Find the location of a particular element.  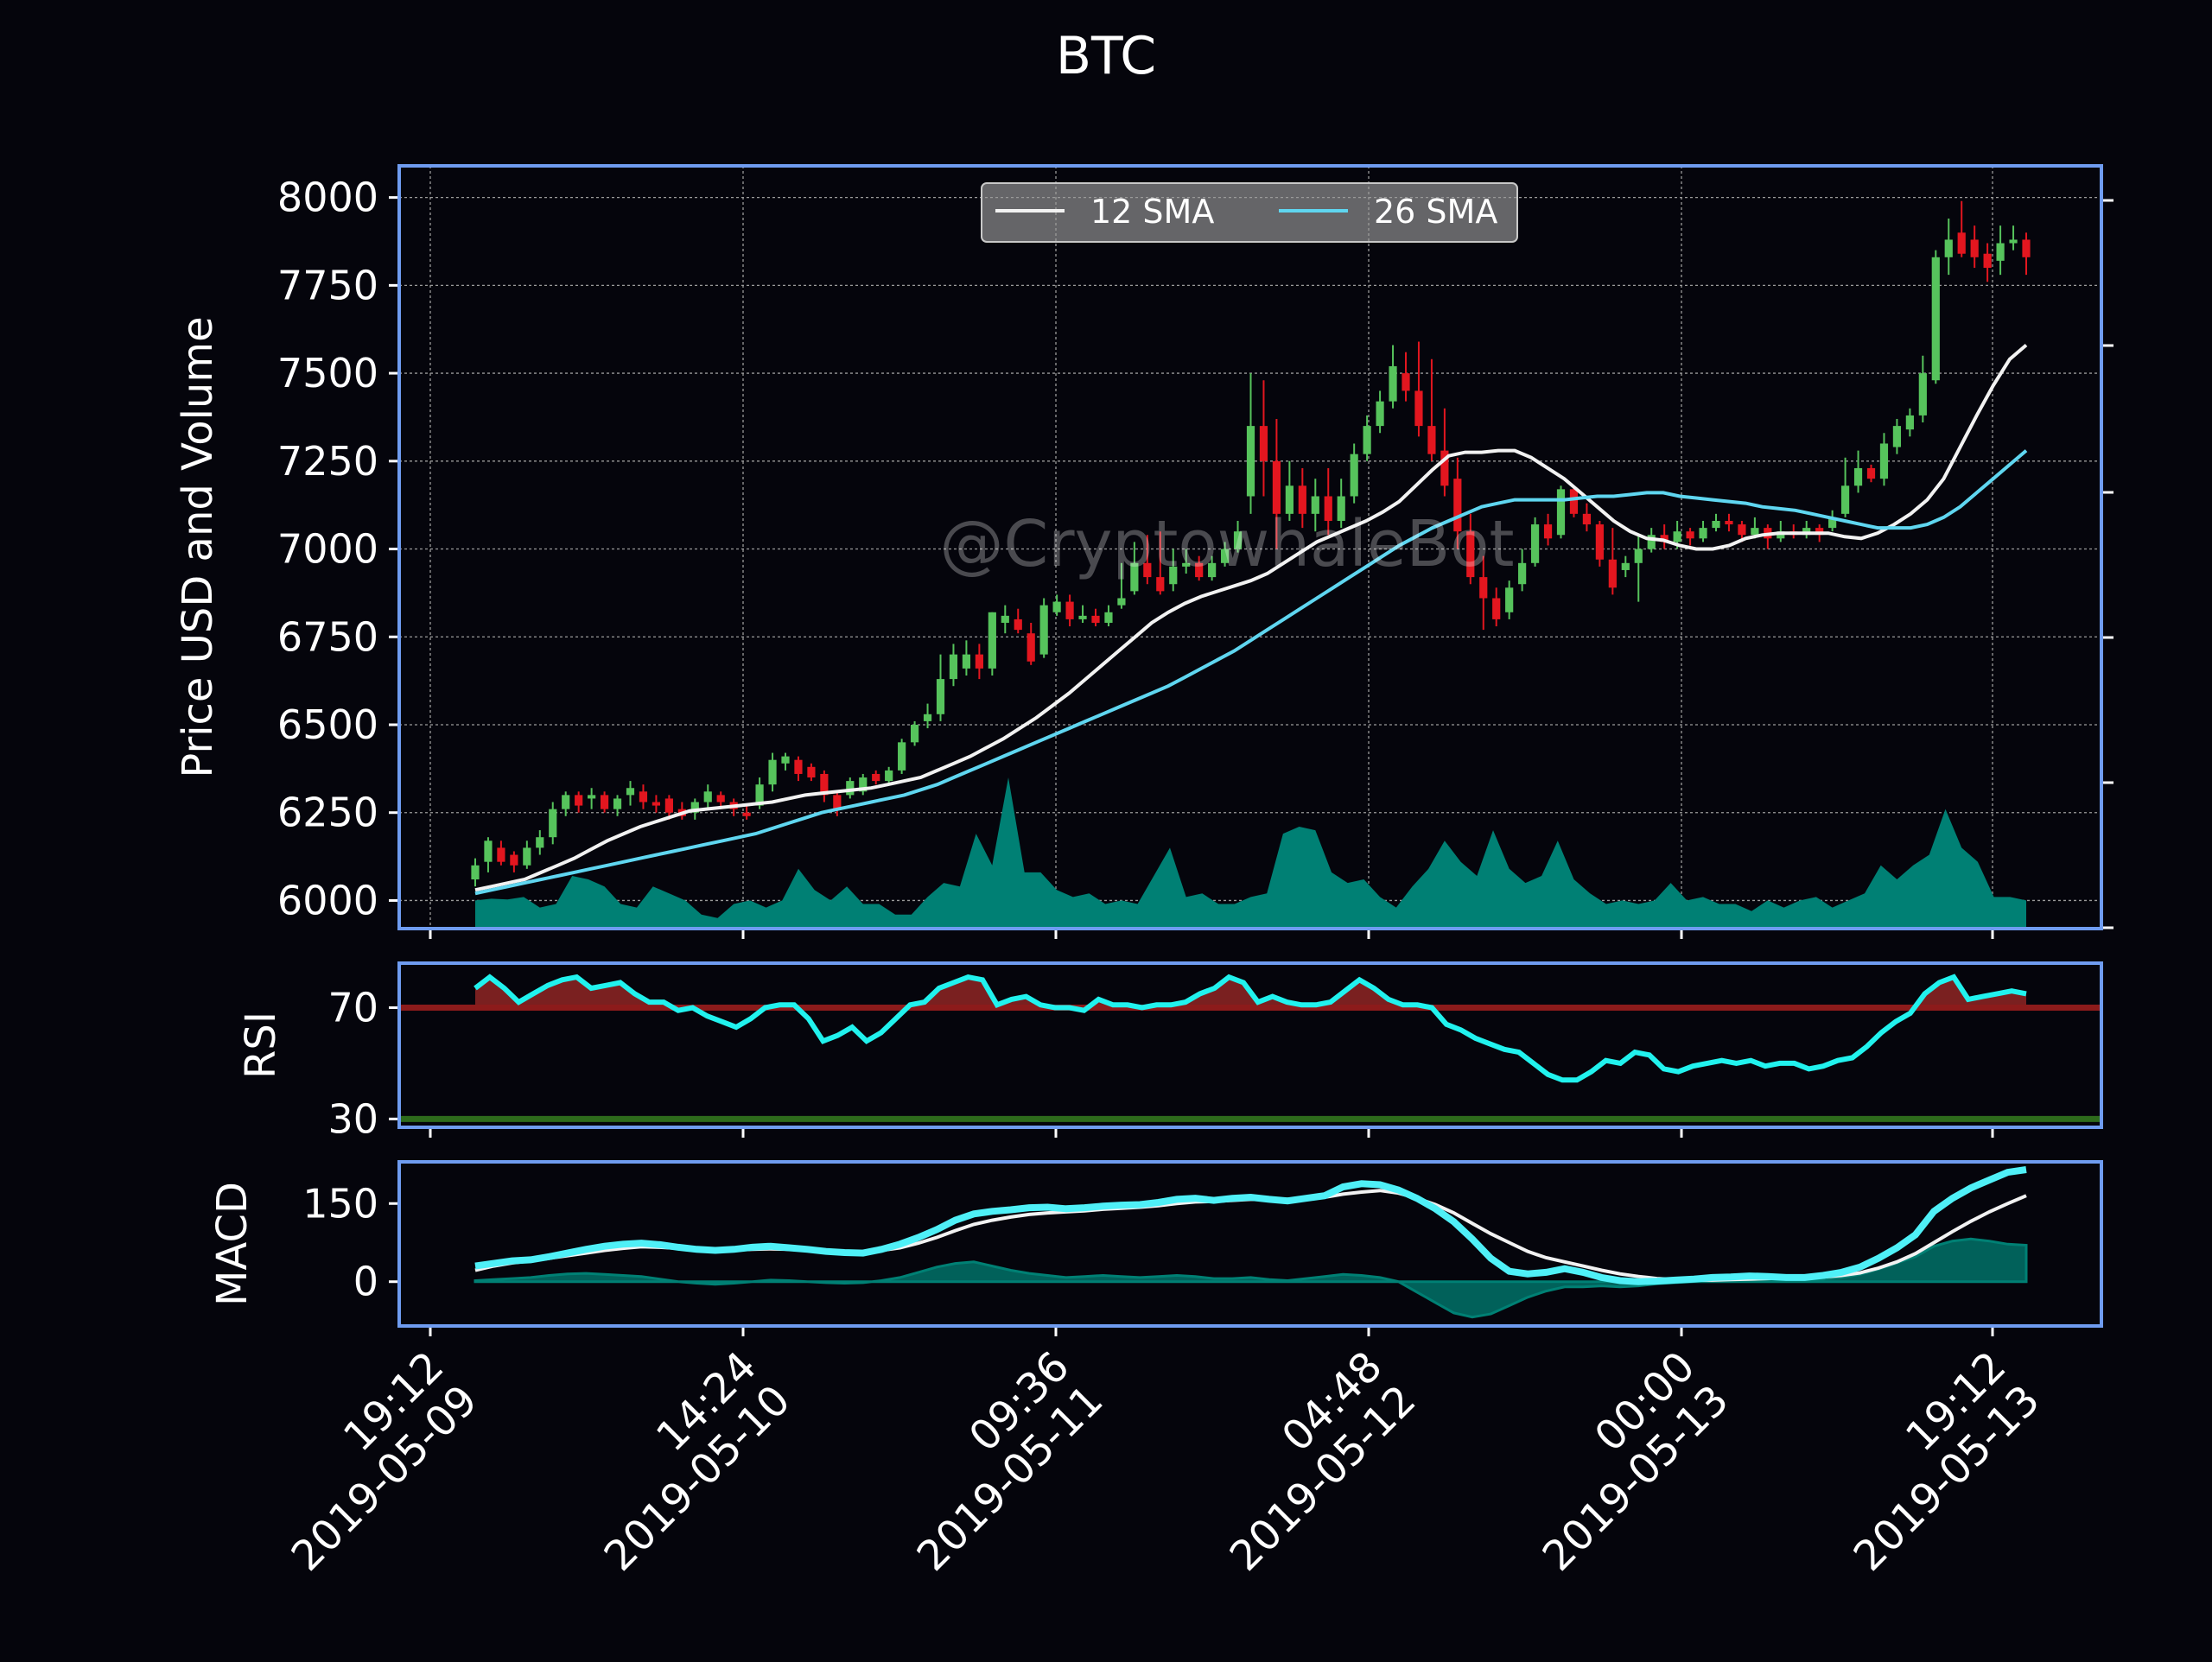

legend-label: 26 SMA is located at coordinates (1435, 212).